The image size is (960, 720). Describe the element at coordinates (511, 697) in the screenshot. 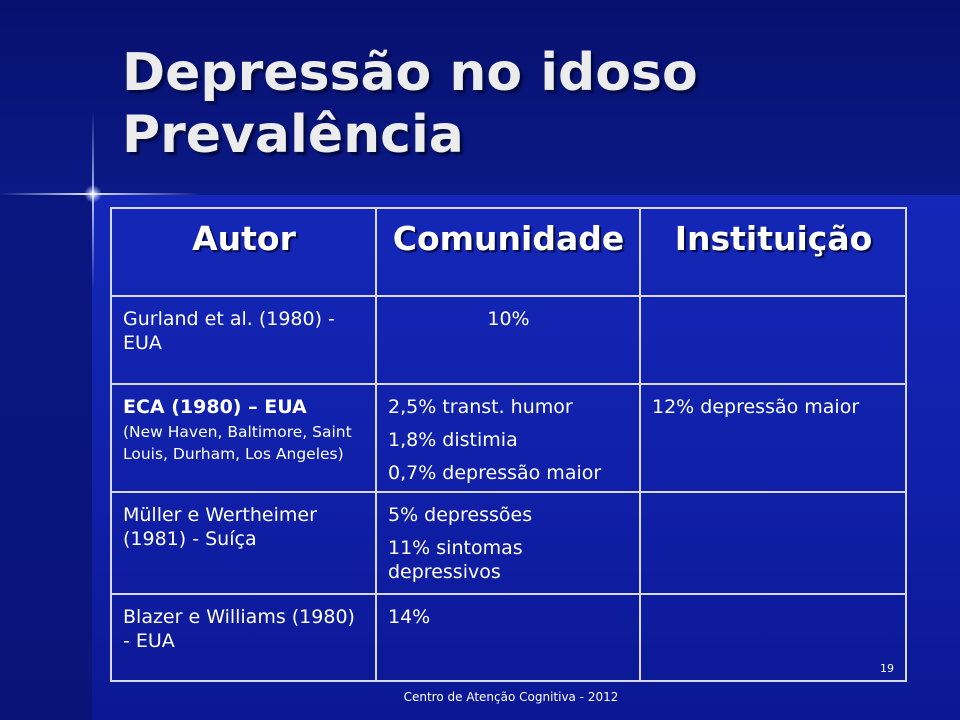

I see `slide-footer: Centro de Atenção Cognitiva - 2012` at that location.